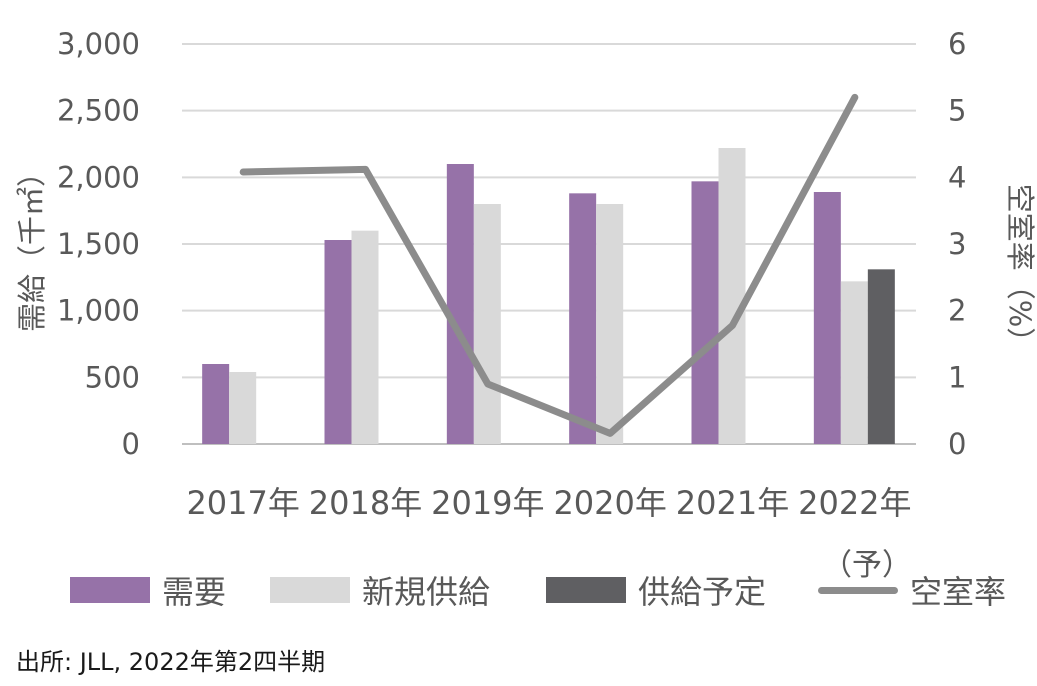 The image size is (1037, 686). I want to click on y2-tick-label: 5, so click(957, 111).